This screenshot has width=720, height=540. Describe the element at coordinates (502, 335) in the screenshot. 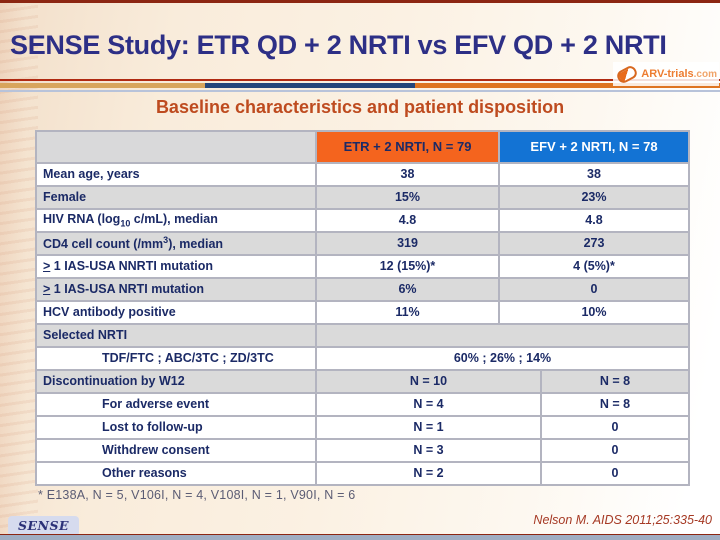

I see `empty-cell` at that location.